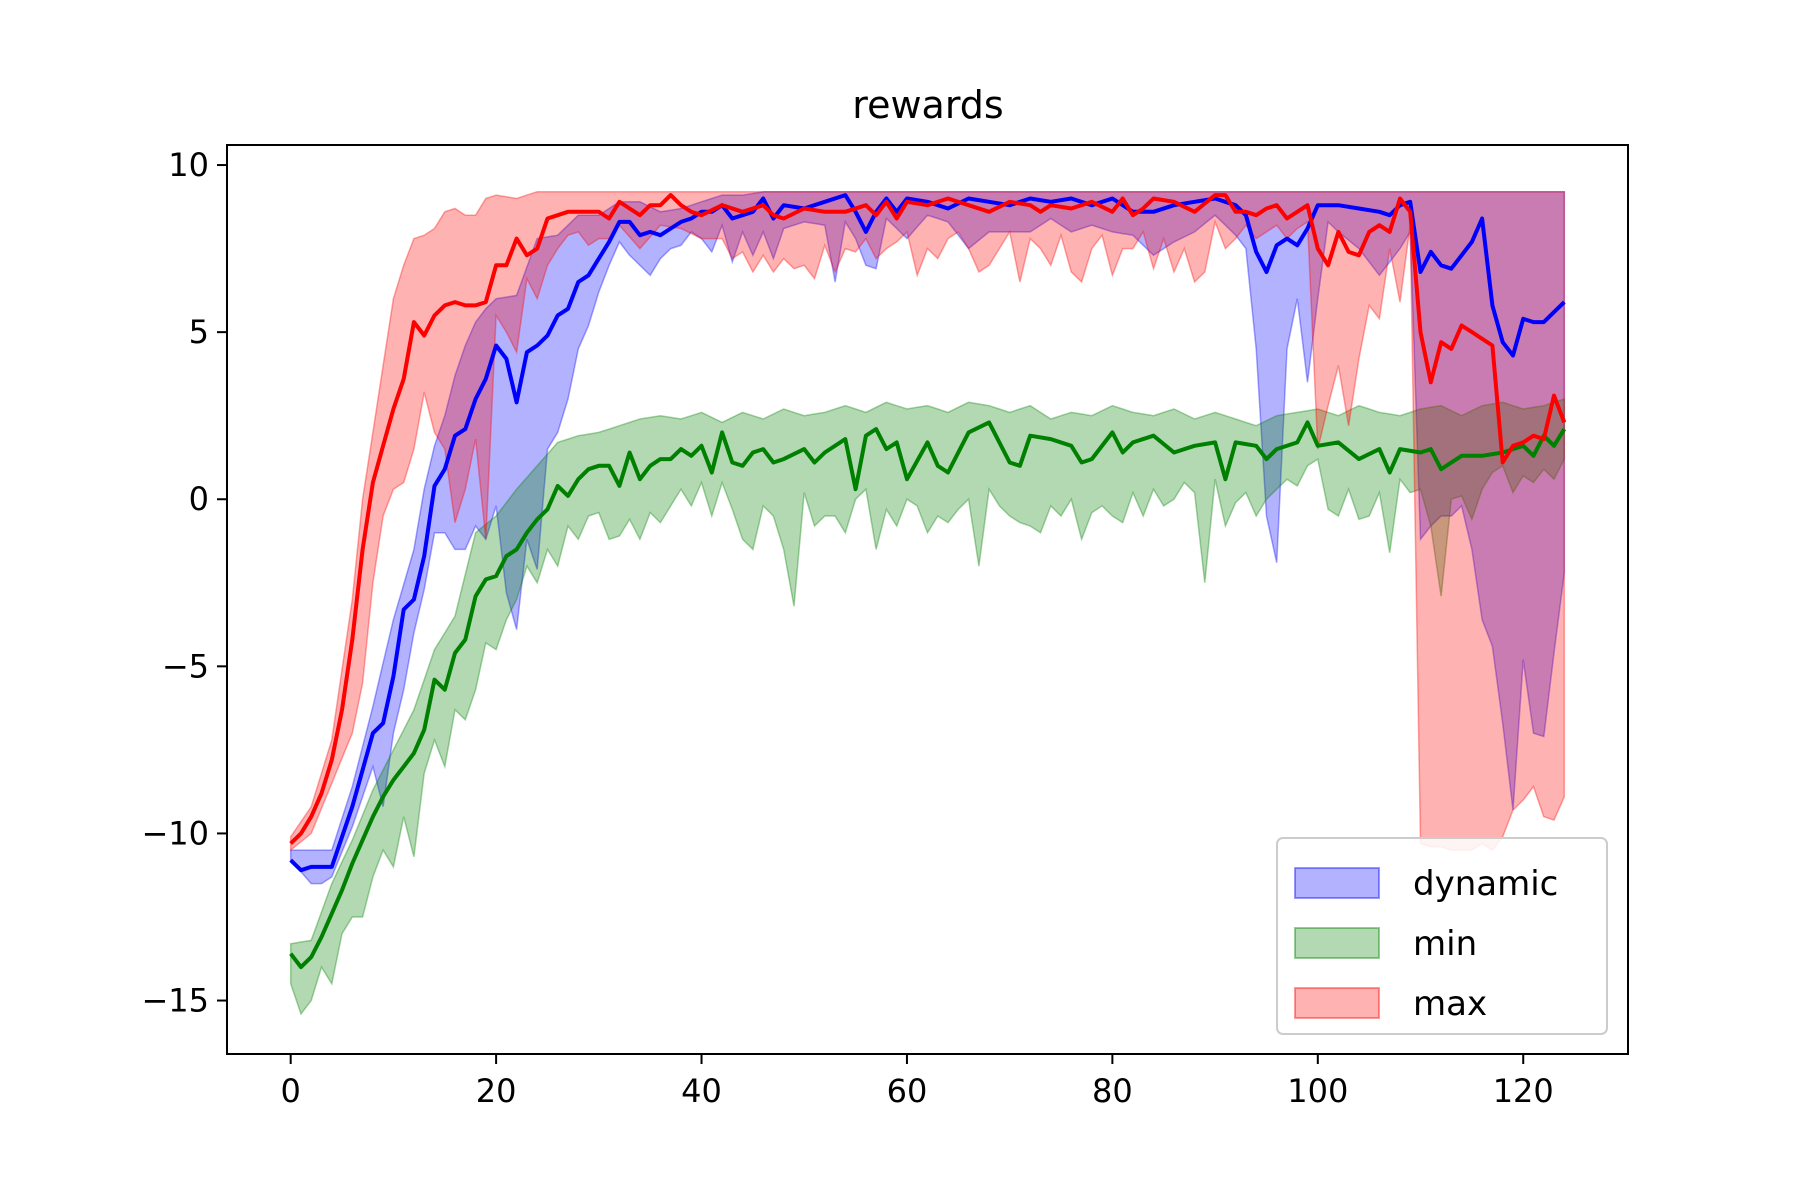 This screenshot has width=1800, height=1200. Describe the element at coordinates (175, 1001) in the screenshot. I see `y-tick-label: −15` at that location.